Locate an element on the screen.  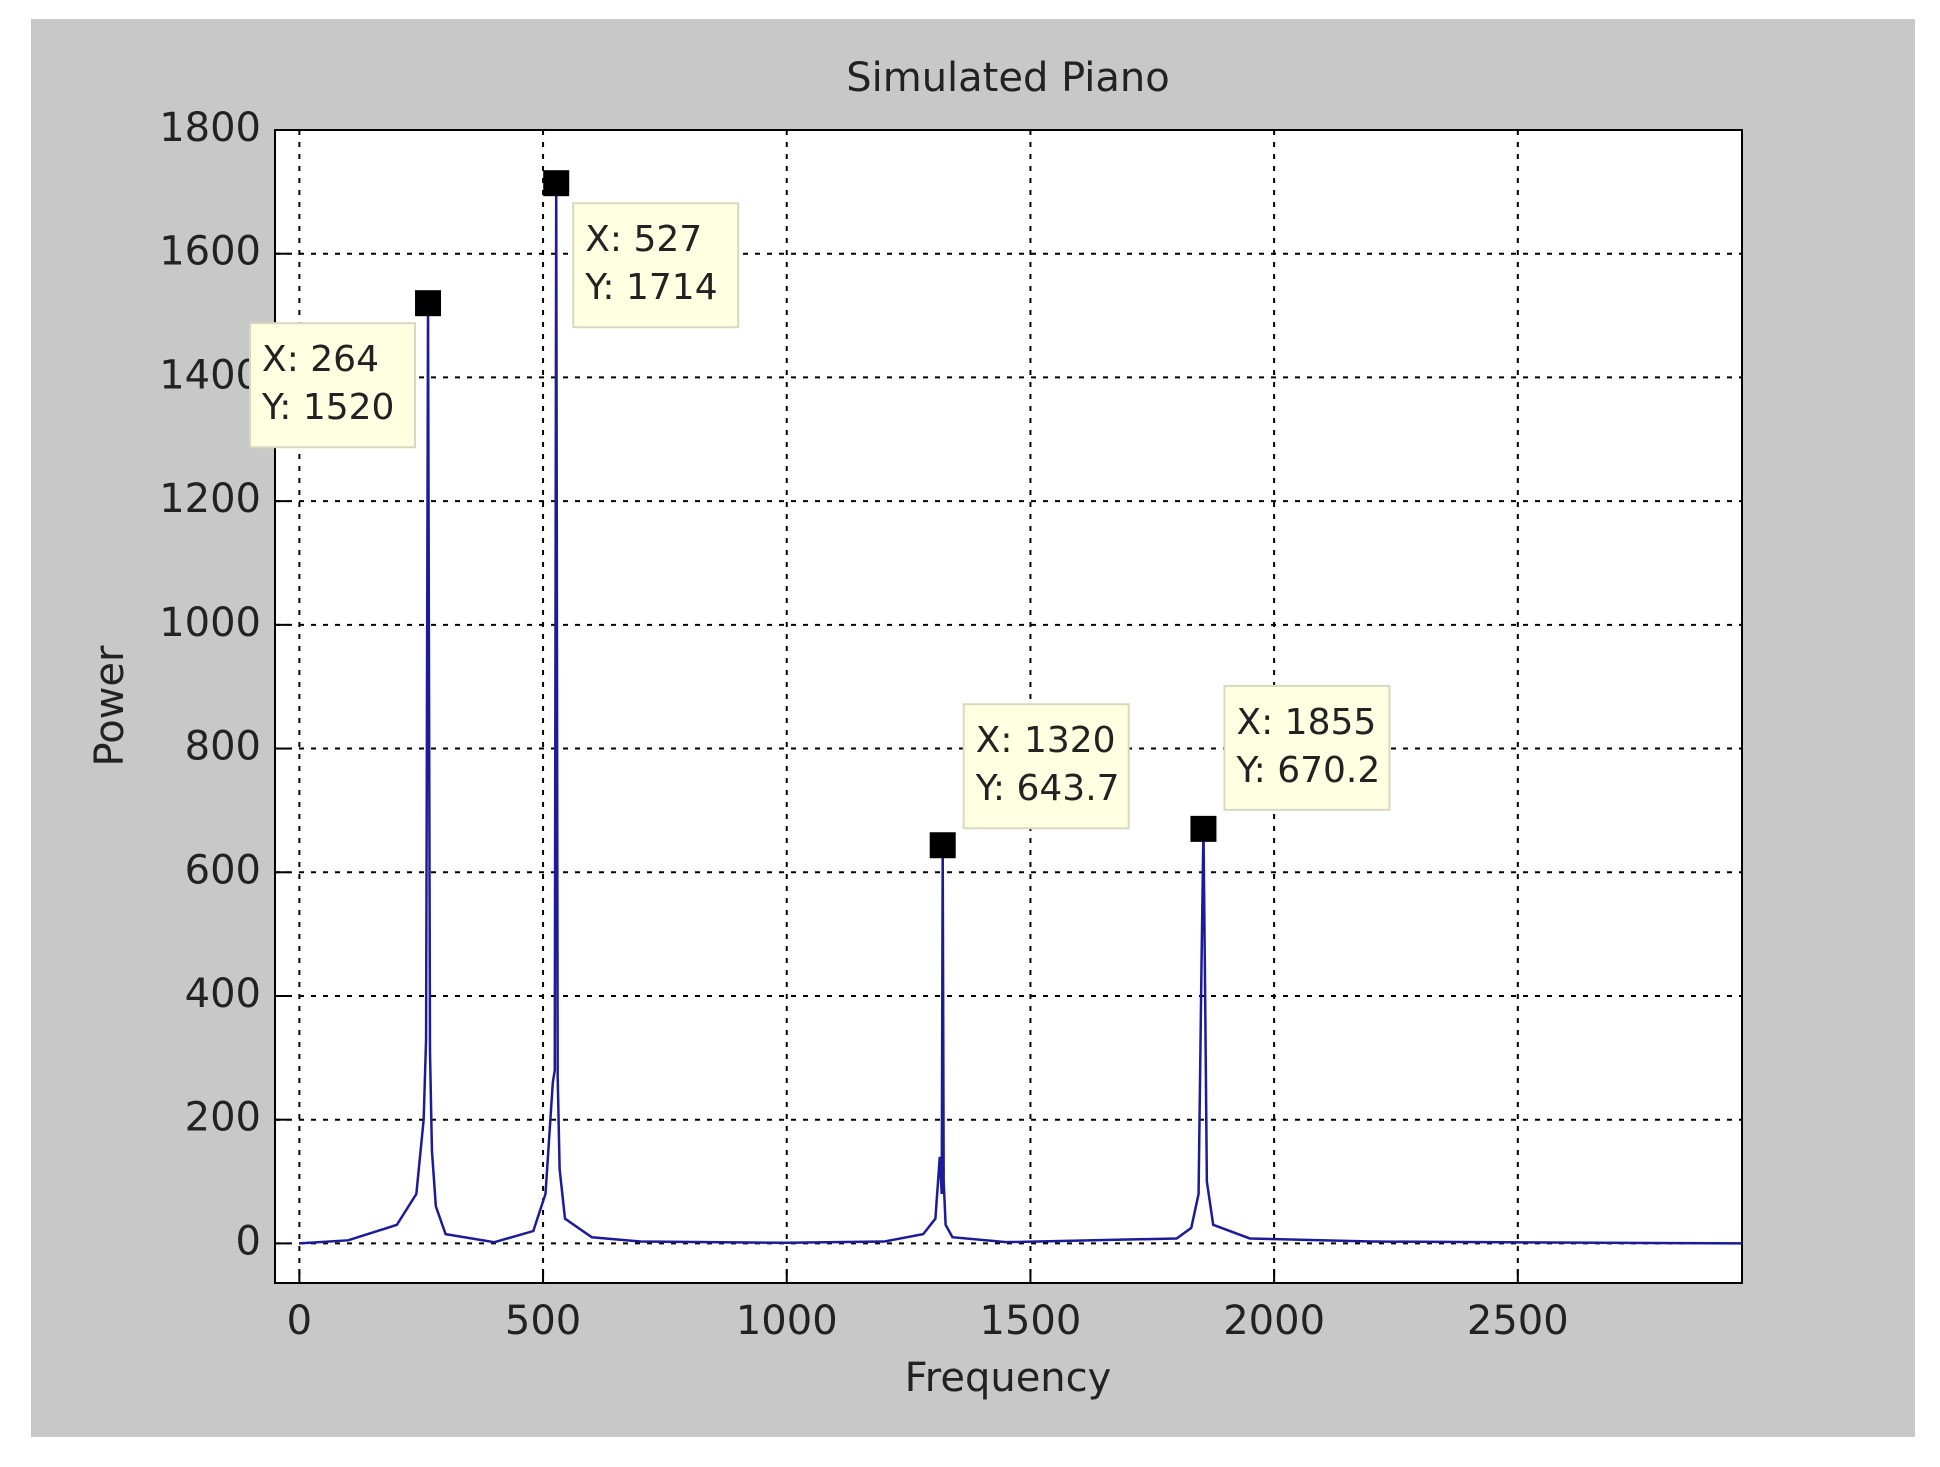
datatip-x: X: 1855 is located at coordinates (1306, 722).